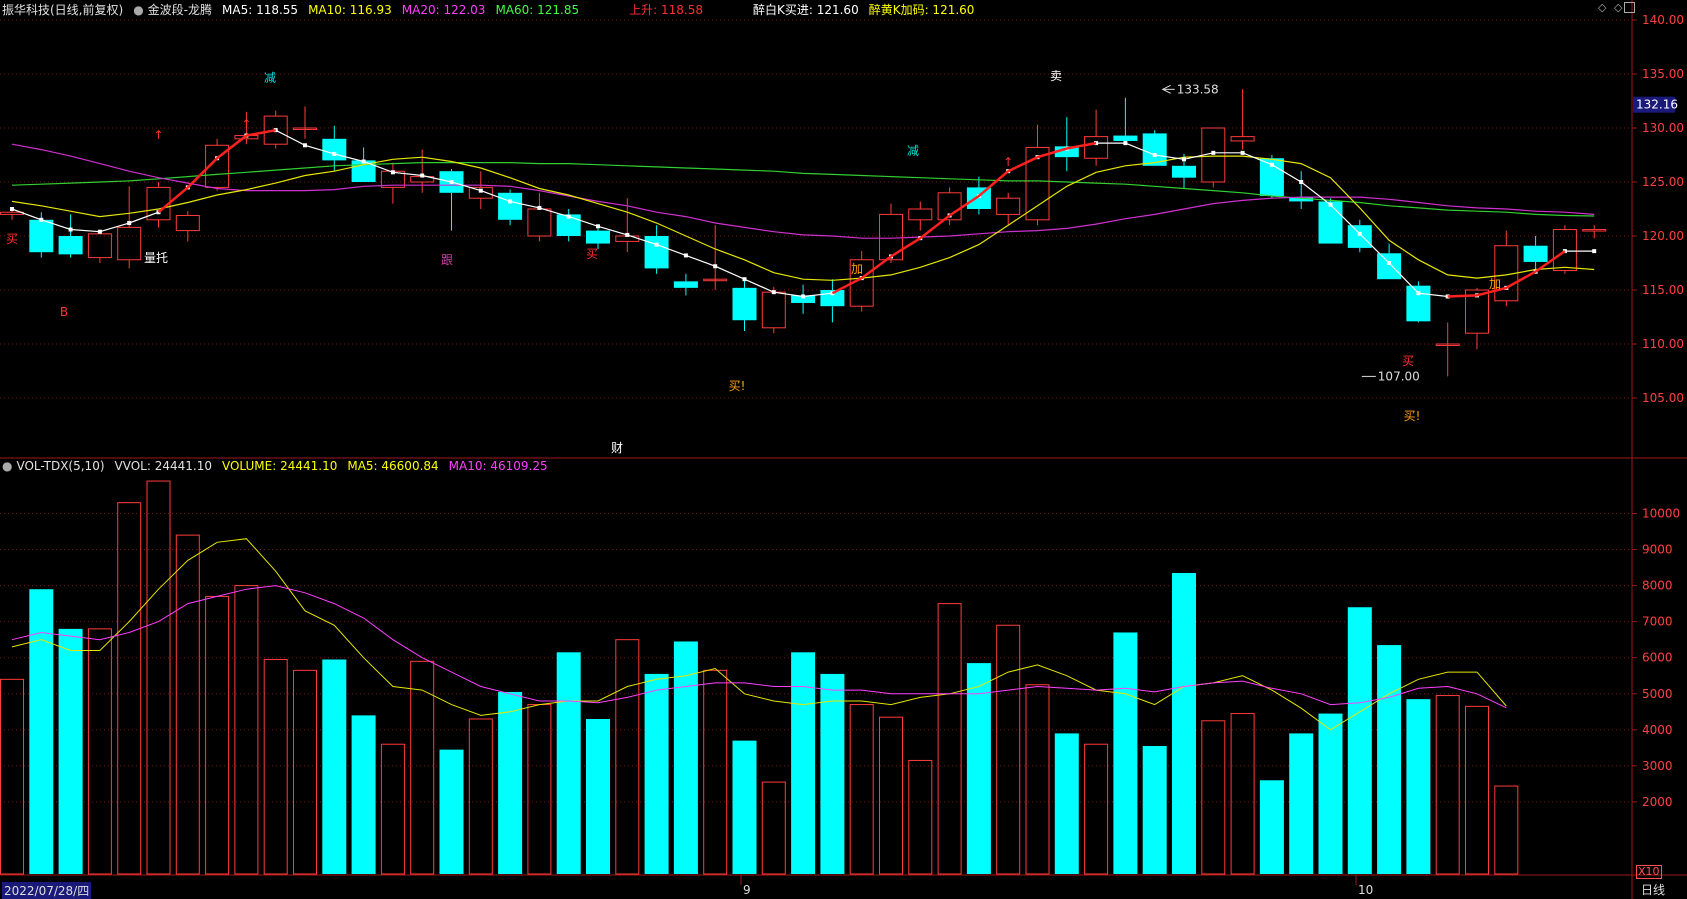  I want to click on volume-tick-label: 5000, so click(1657, 694).